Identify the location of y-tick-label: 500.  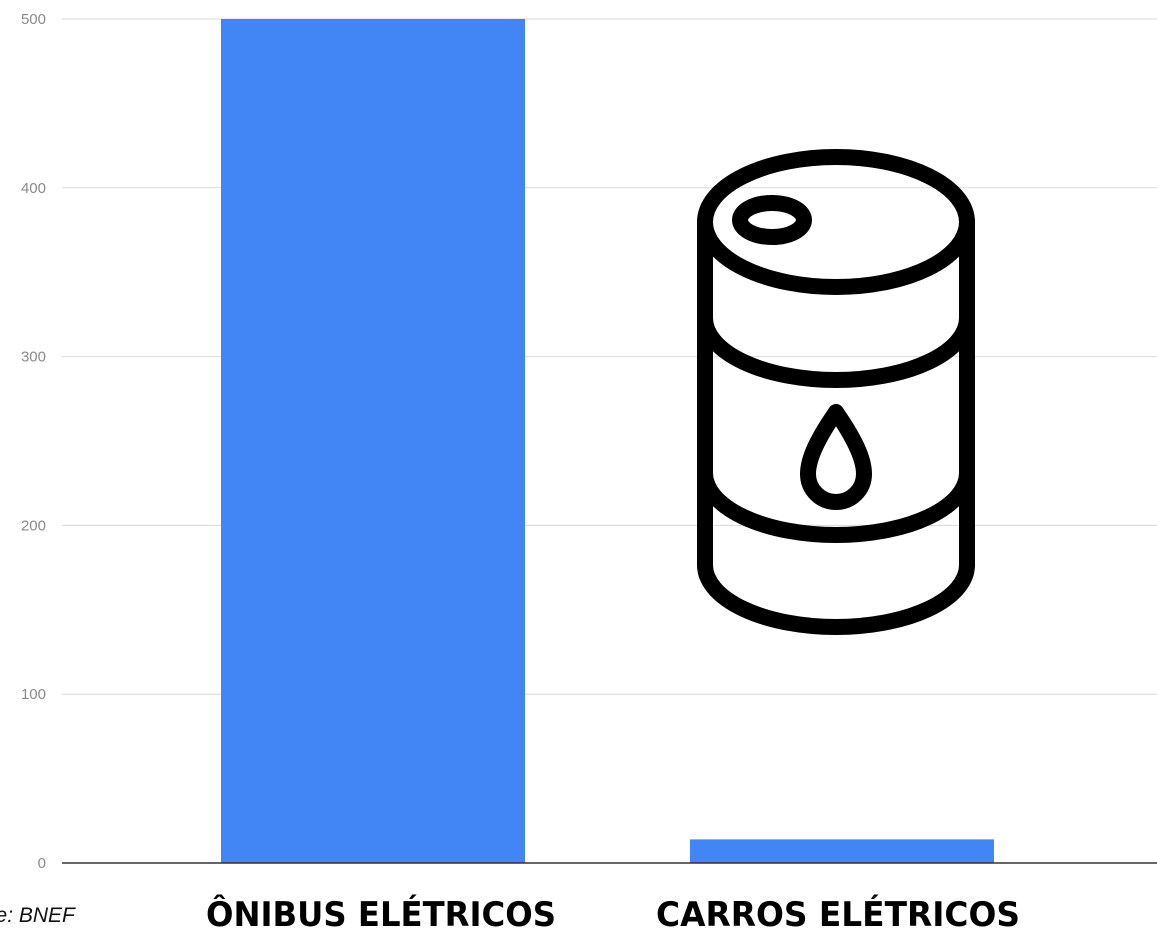
(33, 19).